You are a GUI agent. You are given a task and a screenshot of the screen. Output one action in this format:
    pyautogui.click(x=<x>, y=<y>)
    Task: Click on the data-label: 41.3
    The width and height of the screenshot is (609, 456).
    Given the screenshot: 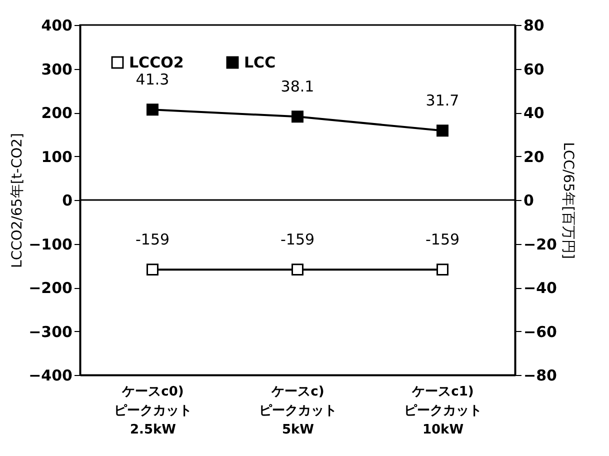 What is the action you would take?
    pyautogui.click(x=153, y=79)
    